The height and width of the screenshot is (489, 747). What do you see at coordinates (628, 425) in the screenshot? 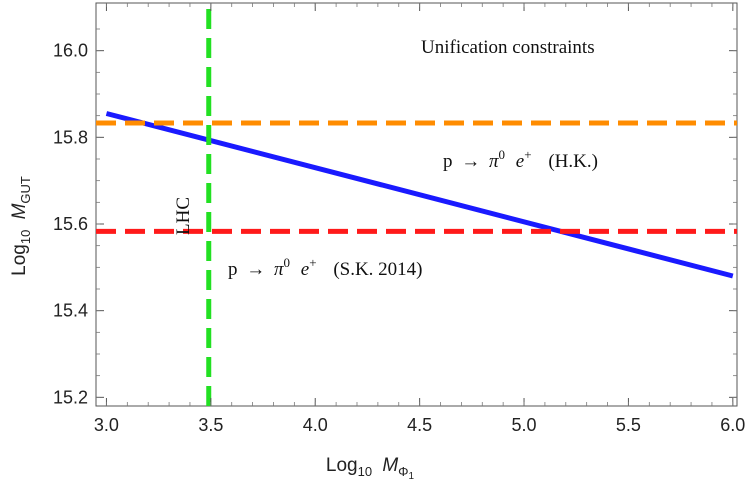
I see `x-tick-label: 5.5` at bounding box center [628, 425].